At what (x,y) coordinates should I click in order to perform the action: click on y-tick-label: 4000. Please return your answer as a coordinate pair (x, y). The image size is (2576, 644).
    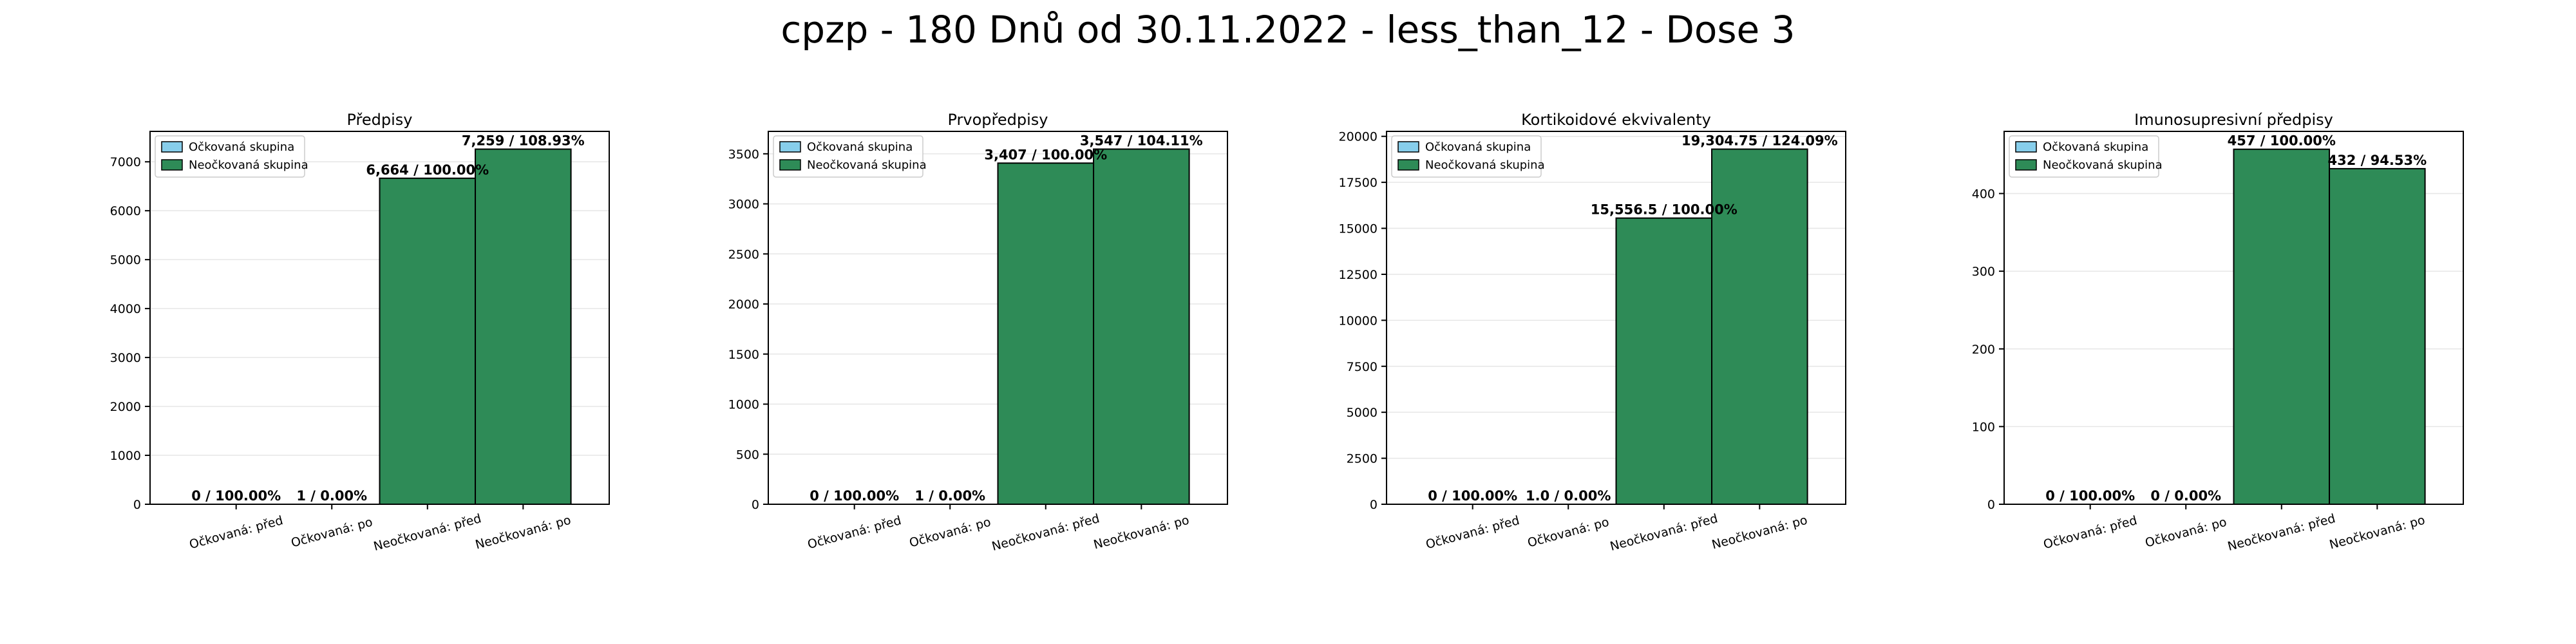
    Looking at the image, I should click on (125, 309).